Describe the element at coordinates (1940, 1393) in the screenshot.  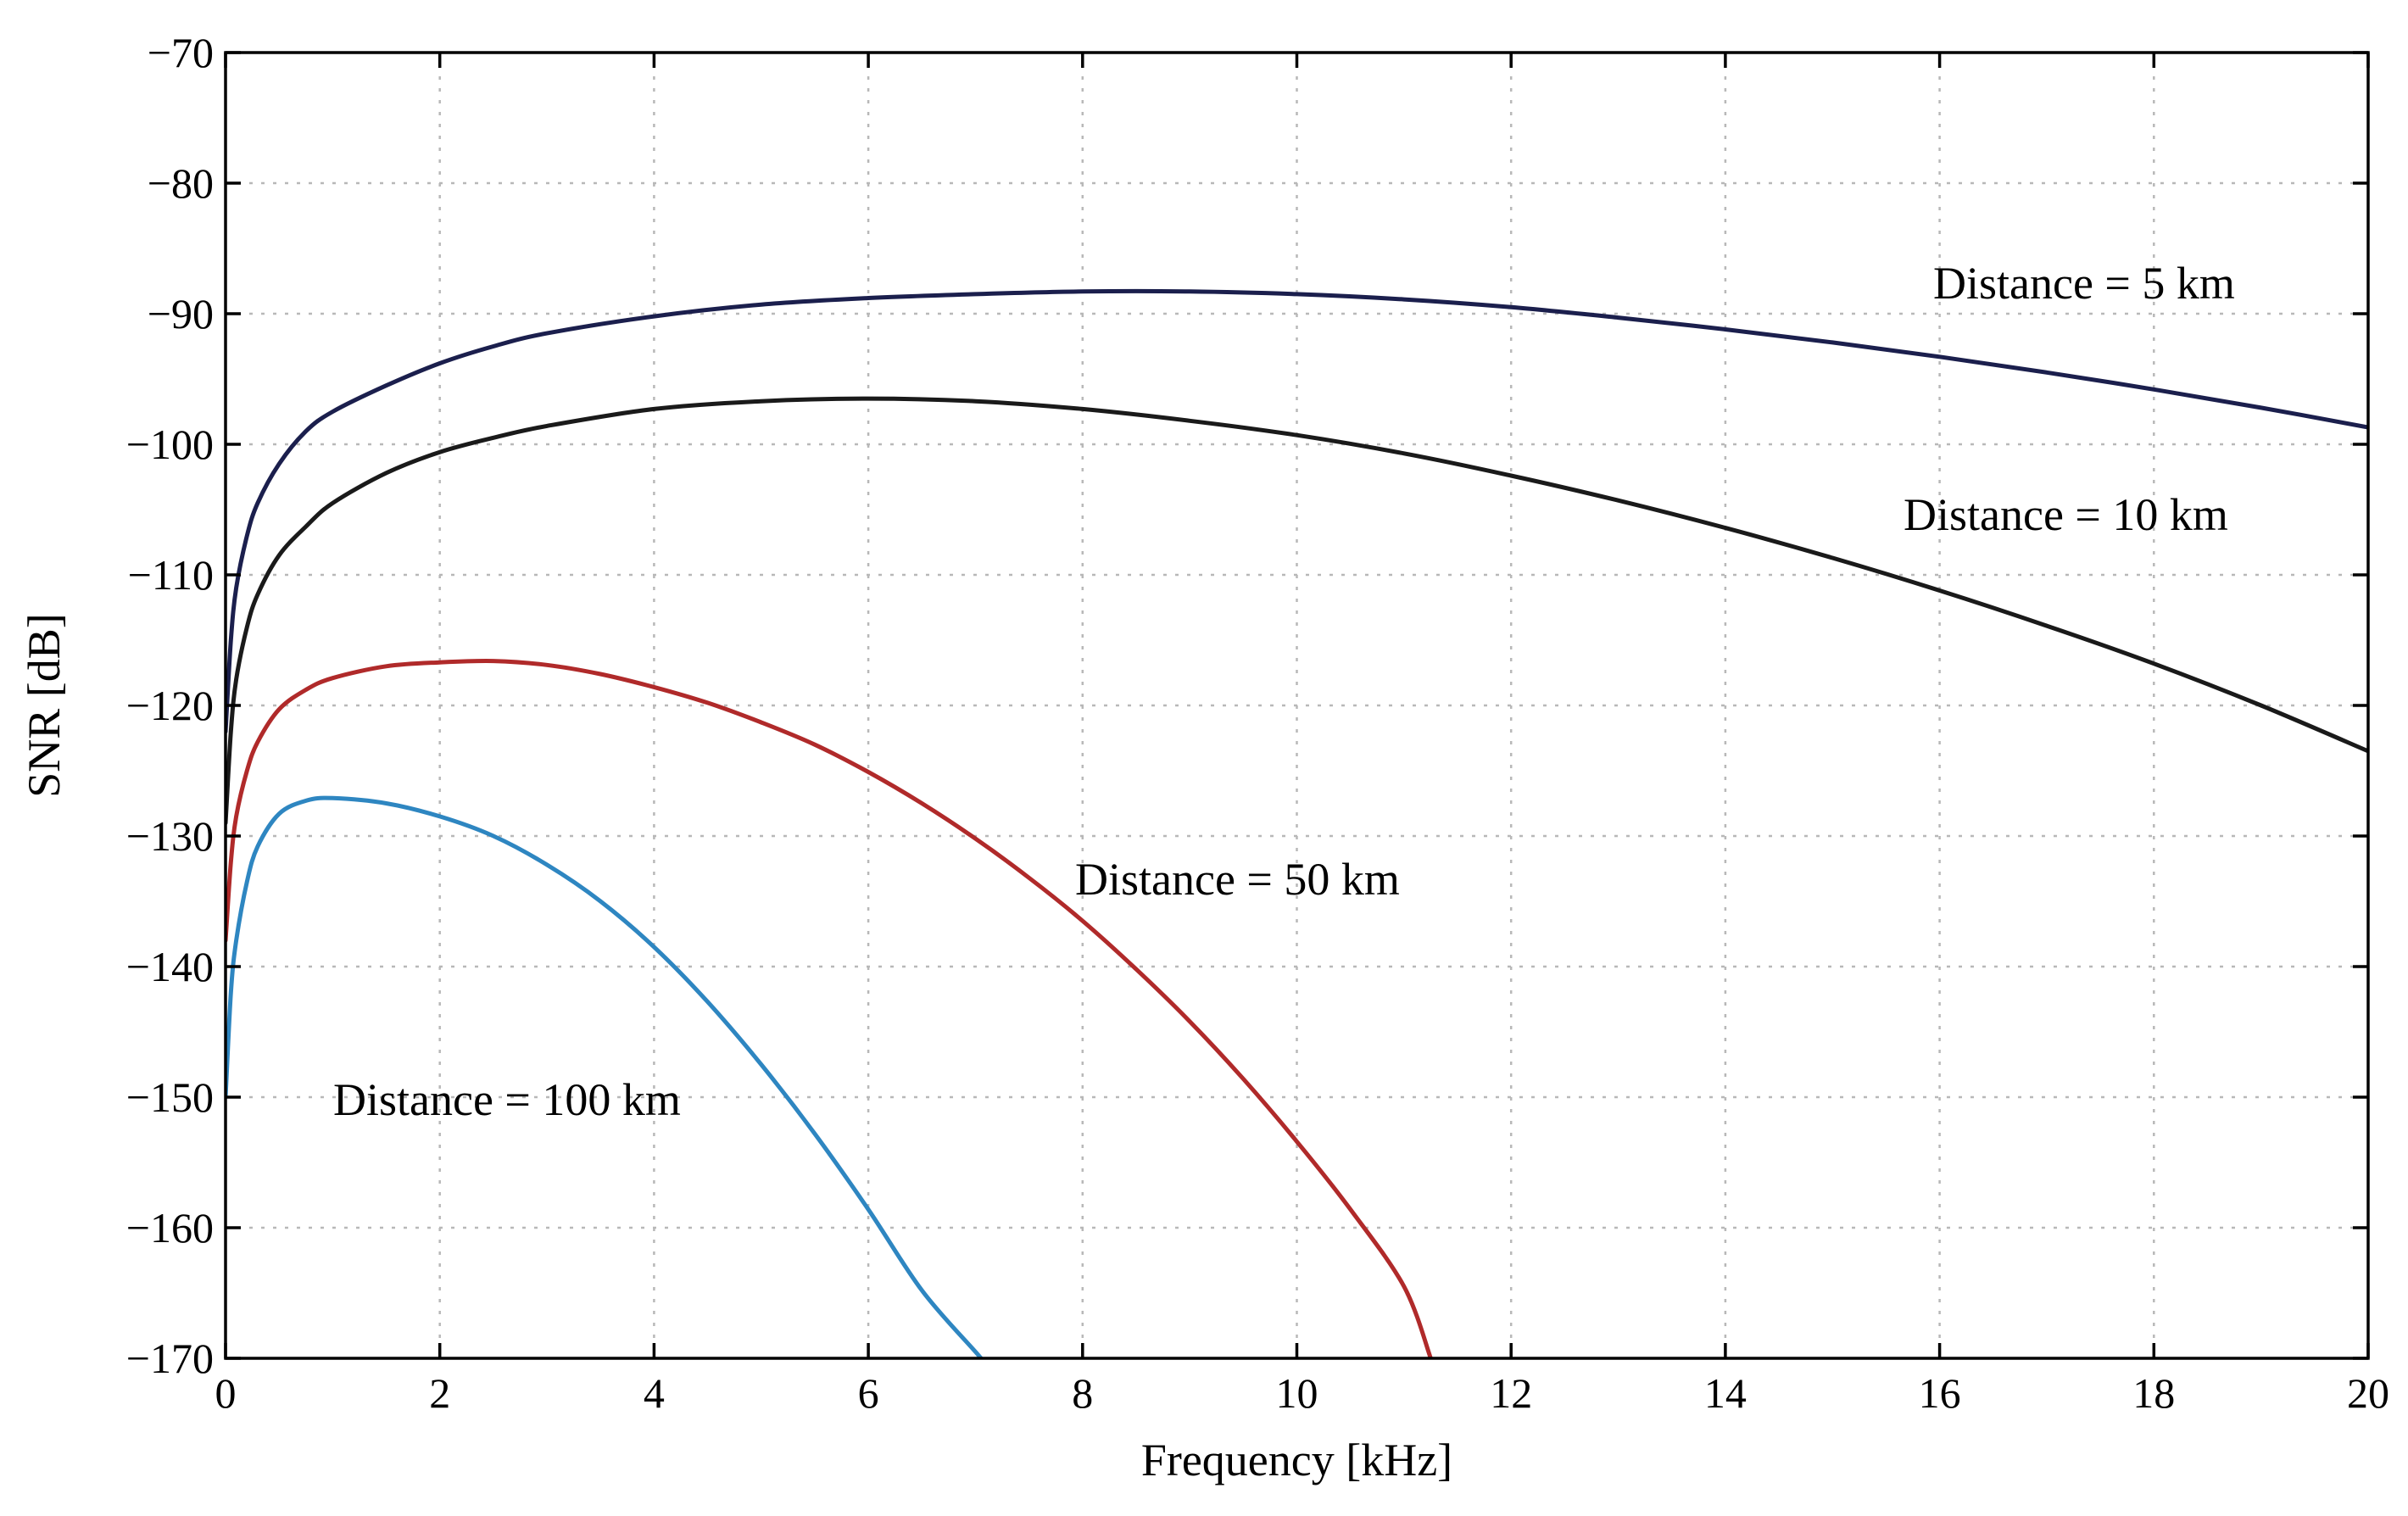
I see `x-tick-label: 16` at that location.